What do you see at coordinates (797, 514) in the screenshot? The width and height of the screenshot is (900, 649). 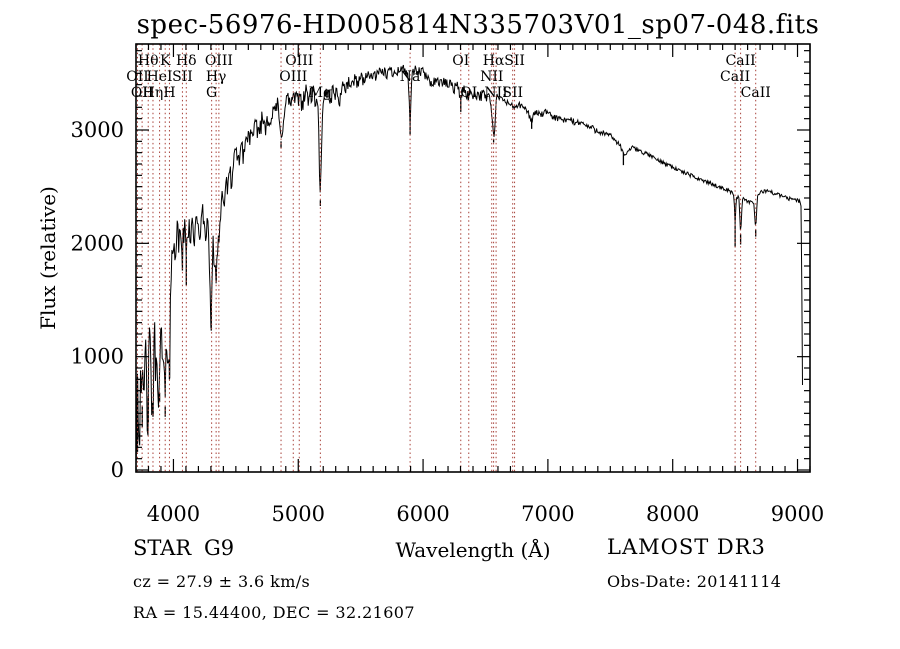 I see `x-tick-label: 9000` at bounding box center [797, 514].